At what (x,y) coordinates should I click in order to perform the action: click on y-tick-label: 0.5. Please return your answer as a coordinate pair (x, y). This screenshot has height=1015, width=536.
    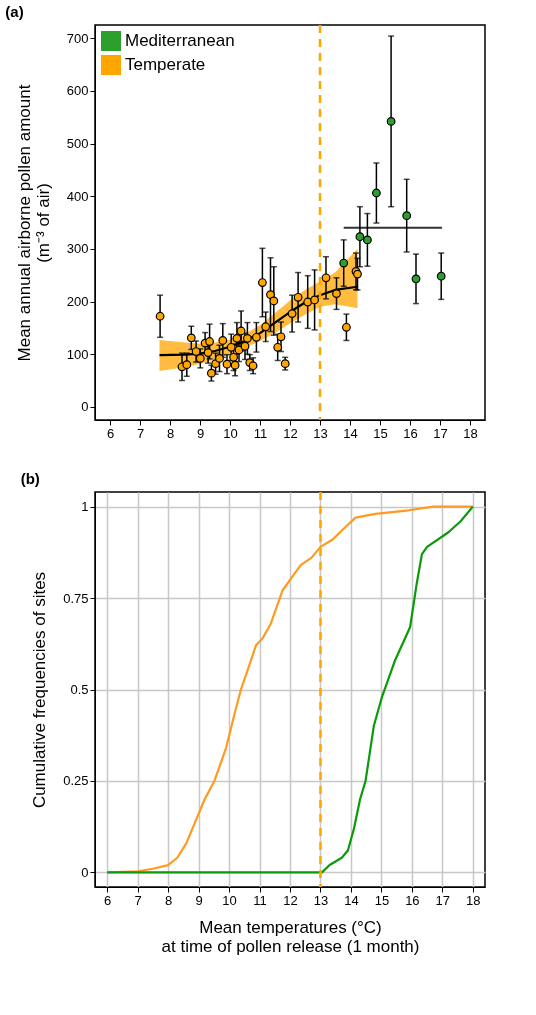
    Looking at the image, I should click on (79, 689).